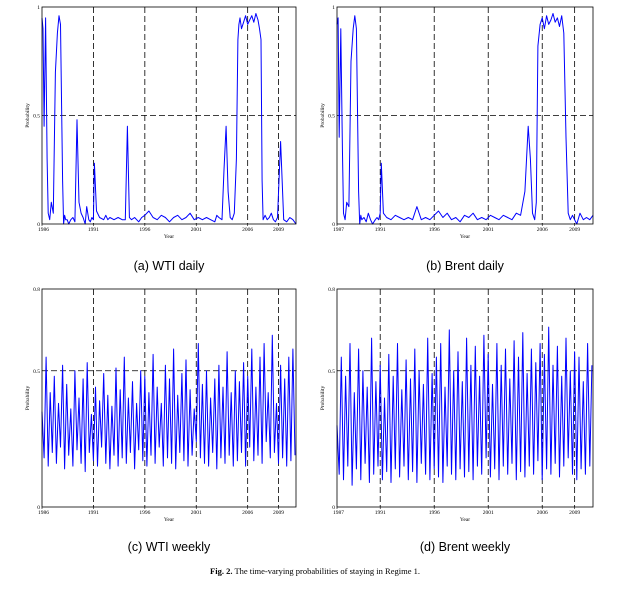  Describe the element at coordinates (169, 547) in the screenshot. I see `subplot-title: (c) WTI weekly` at that location.